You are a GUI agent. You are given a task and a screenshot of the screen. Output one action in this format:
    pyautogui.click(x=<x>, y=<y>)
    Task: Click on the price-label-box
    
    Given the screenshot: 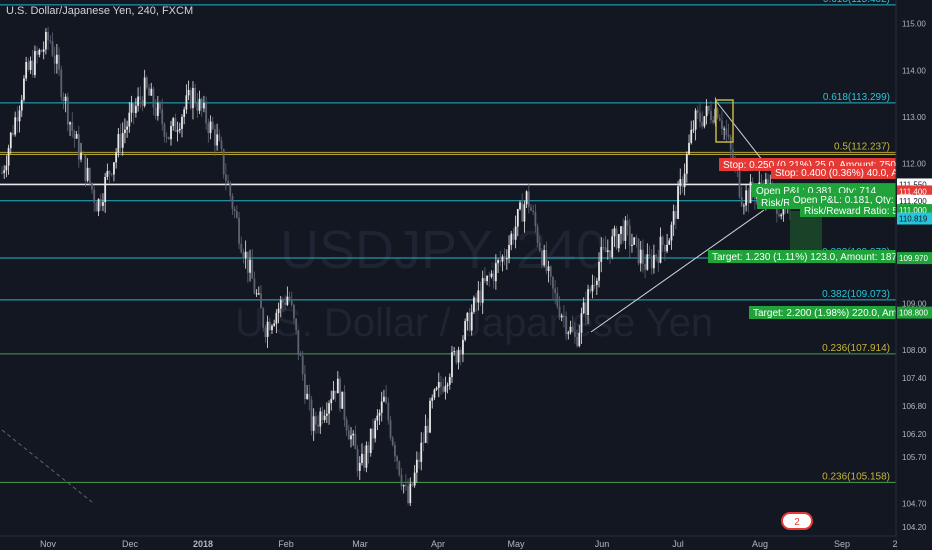 What is the action you would take?
    pyautogui.click(x=914, y=258)
    